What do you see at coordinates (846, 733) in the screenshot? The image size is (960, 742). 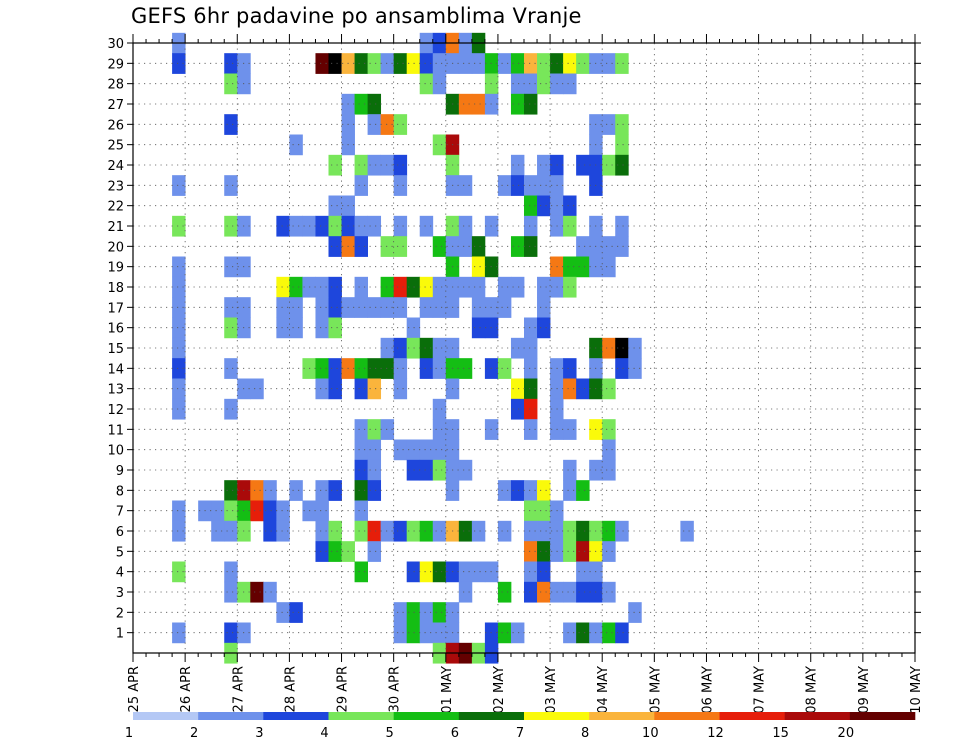 I see `colorbar-label: 20` at bounding box center [846, 733].